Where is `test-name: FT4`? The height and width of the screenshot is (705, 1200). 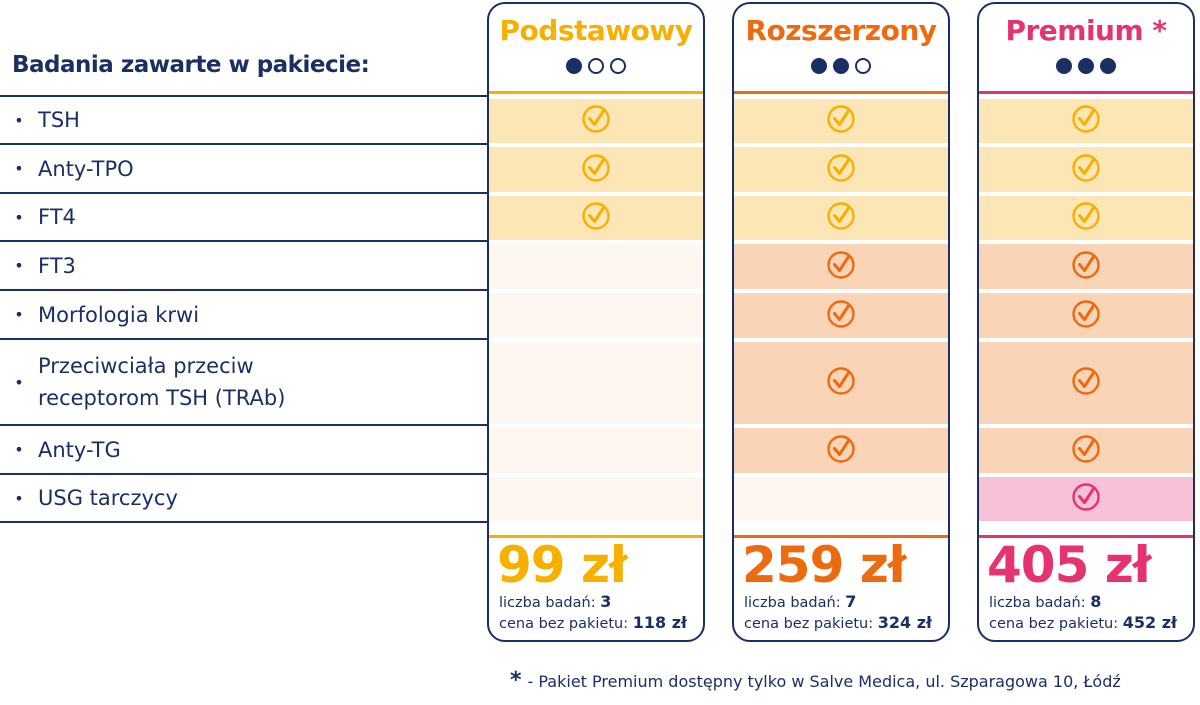 test-name: FT4 is located at coordinates (57, 217).